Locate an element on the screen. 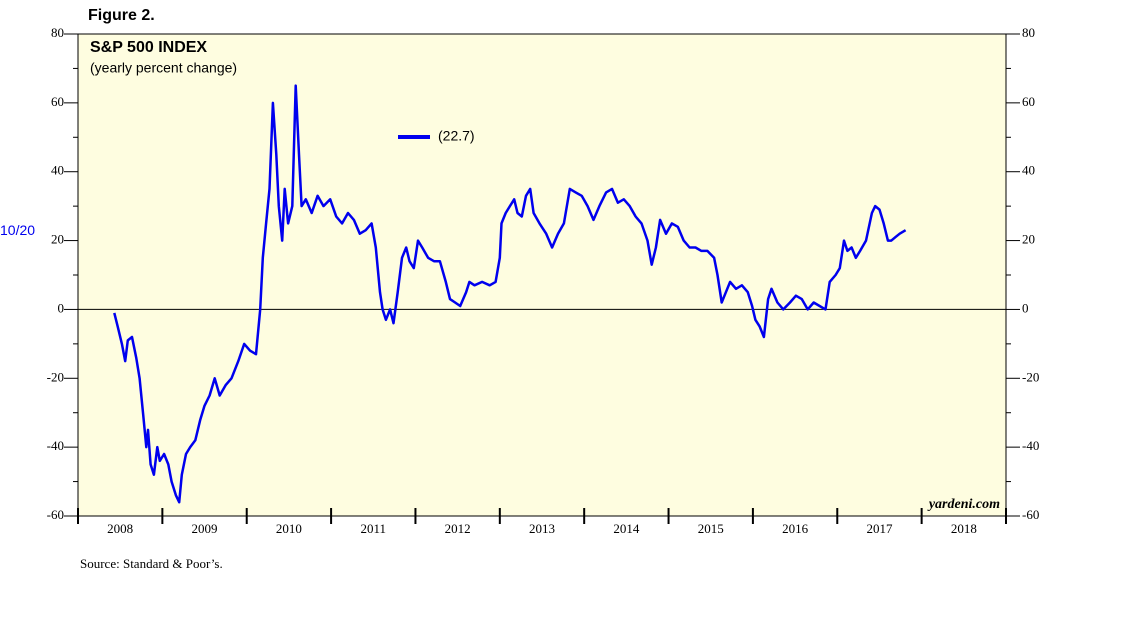 This screenshot has width=1138, height=621. y2-tick-label: 40 is located at coordinates (1028, 170).